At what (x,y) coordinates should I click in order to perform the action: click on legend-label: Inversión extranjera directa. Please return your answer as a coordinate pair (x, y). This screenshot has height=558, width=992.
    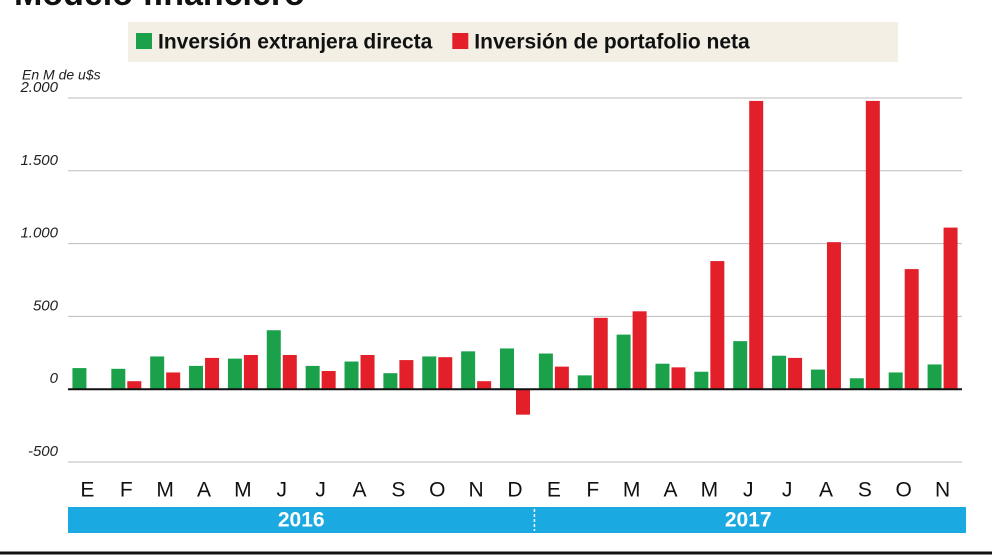
    Looking at the image, I should click on (295, 42).